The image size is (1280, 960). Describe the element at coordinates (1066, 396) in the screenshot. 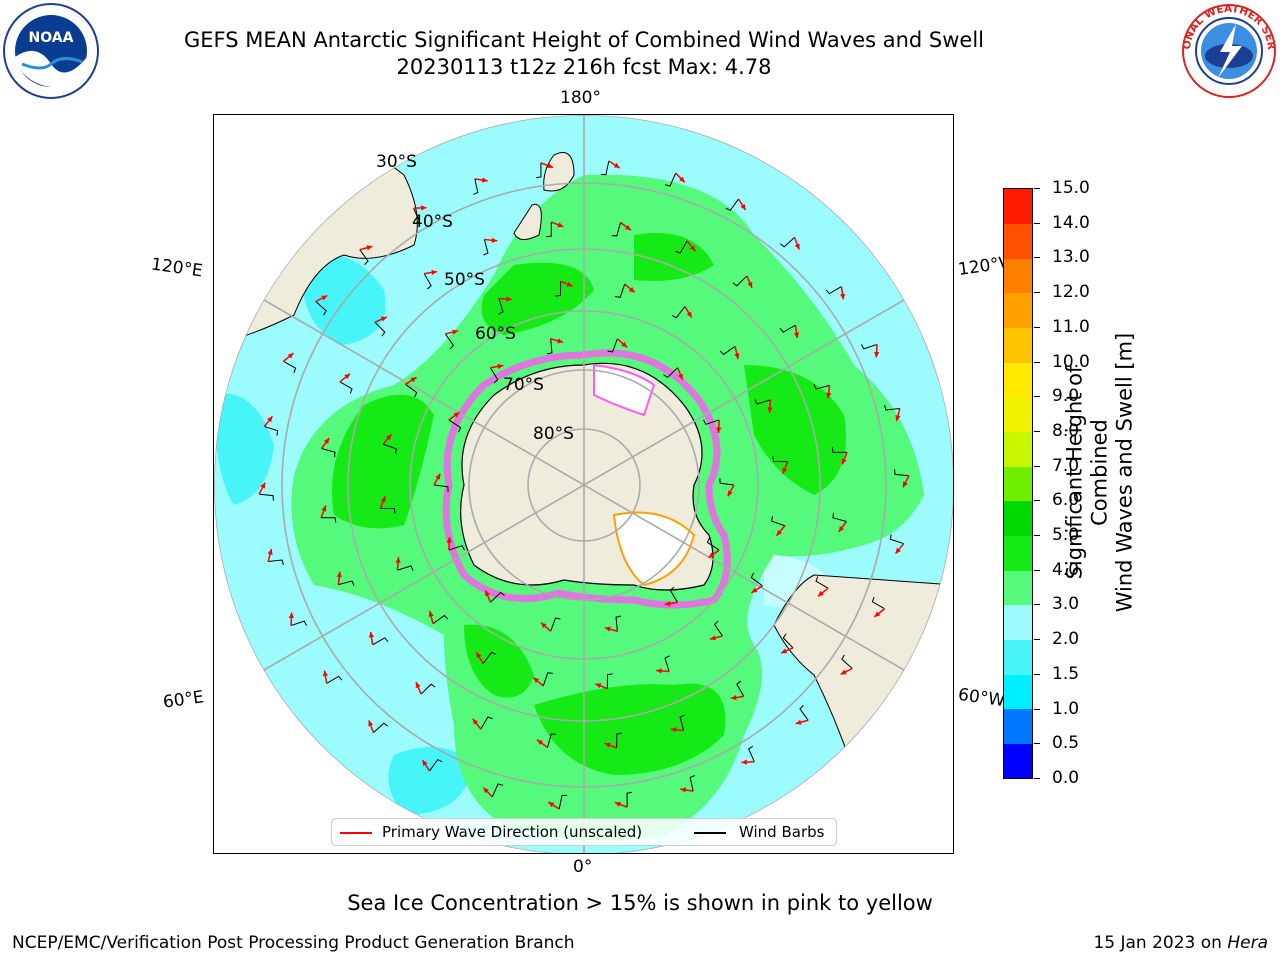

I see `colorbar-tick-label: 9.0` at that location.